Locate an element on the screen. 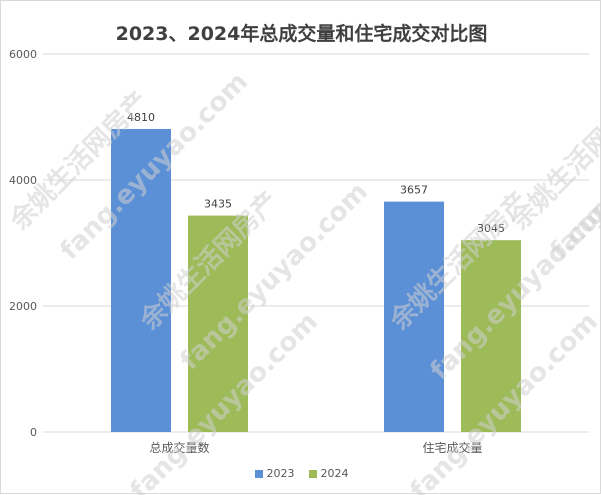 This screenshot has width=601, height=495. legend-item-2024: 2024 is located at coordinates (328, 473).